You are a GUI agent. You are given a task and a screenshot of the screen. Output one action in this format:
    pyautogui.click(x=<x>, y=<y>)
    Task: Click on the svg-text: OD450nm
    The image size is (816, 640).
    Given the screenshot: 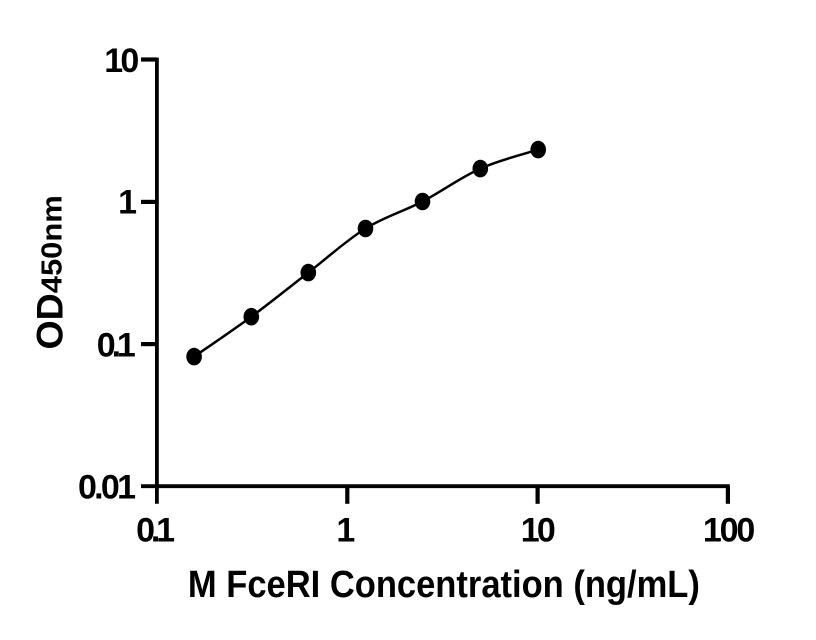 What is the action you would take?
    pyautogui.click(x=49, y=272)
    